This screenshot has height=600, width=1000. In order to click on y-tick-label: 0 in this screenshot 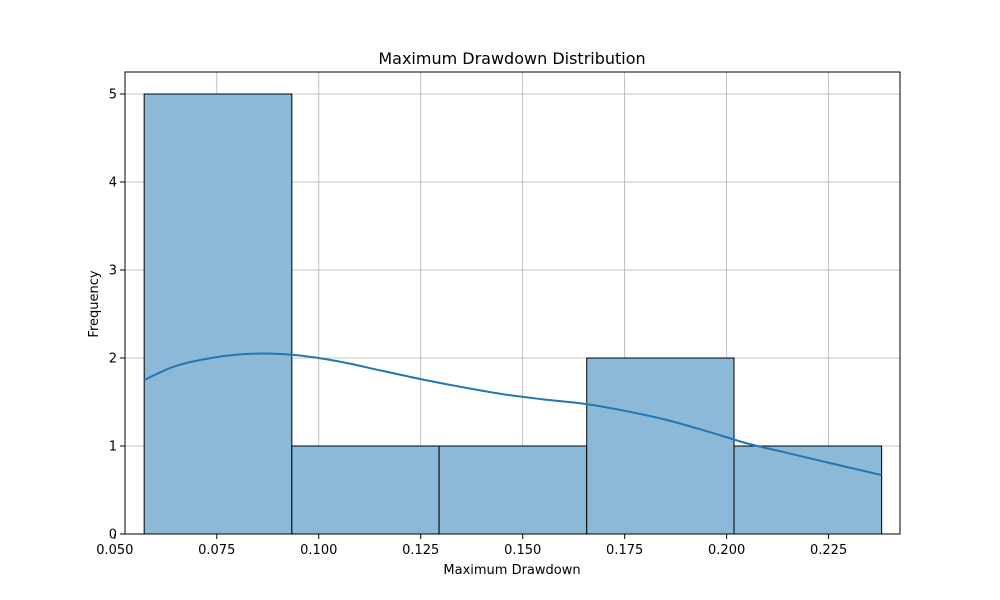, I will do `click(113, 535)`.